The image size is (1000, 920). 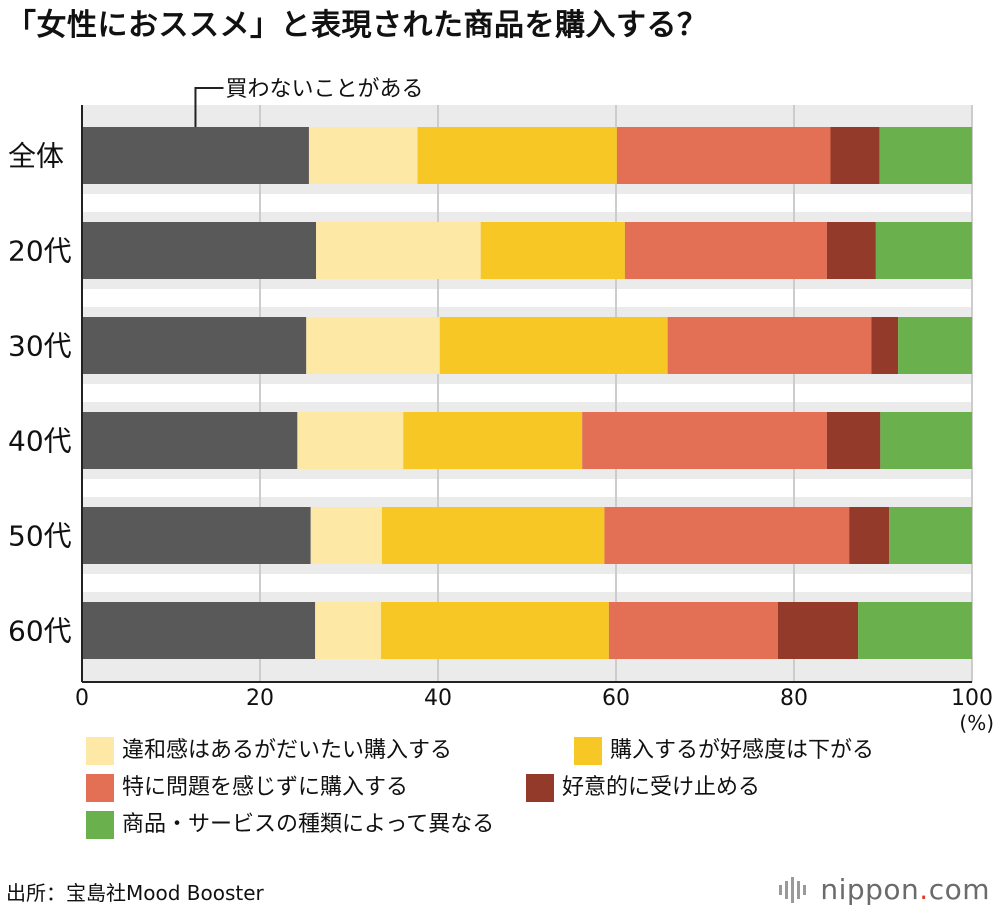 What do you see at coordinates (308, 824) in the screenshot?
I see `legend-label-4: 商品・サービスの種類によって異なる` at bounding box center [308, 824].